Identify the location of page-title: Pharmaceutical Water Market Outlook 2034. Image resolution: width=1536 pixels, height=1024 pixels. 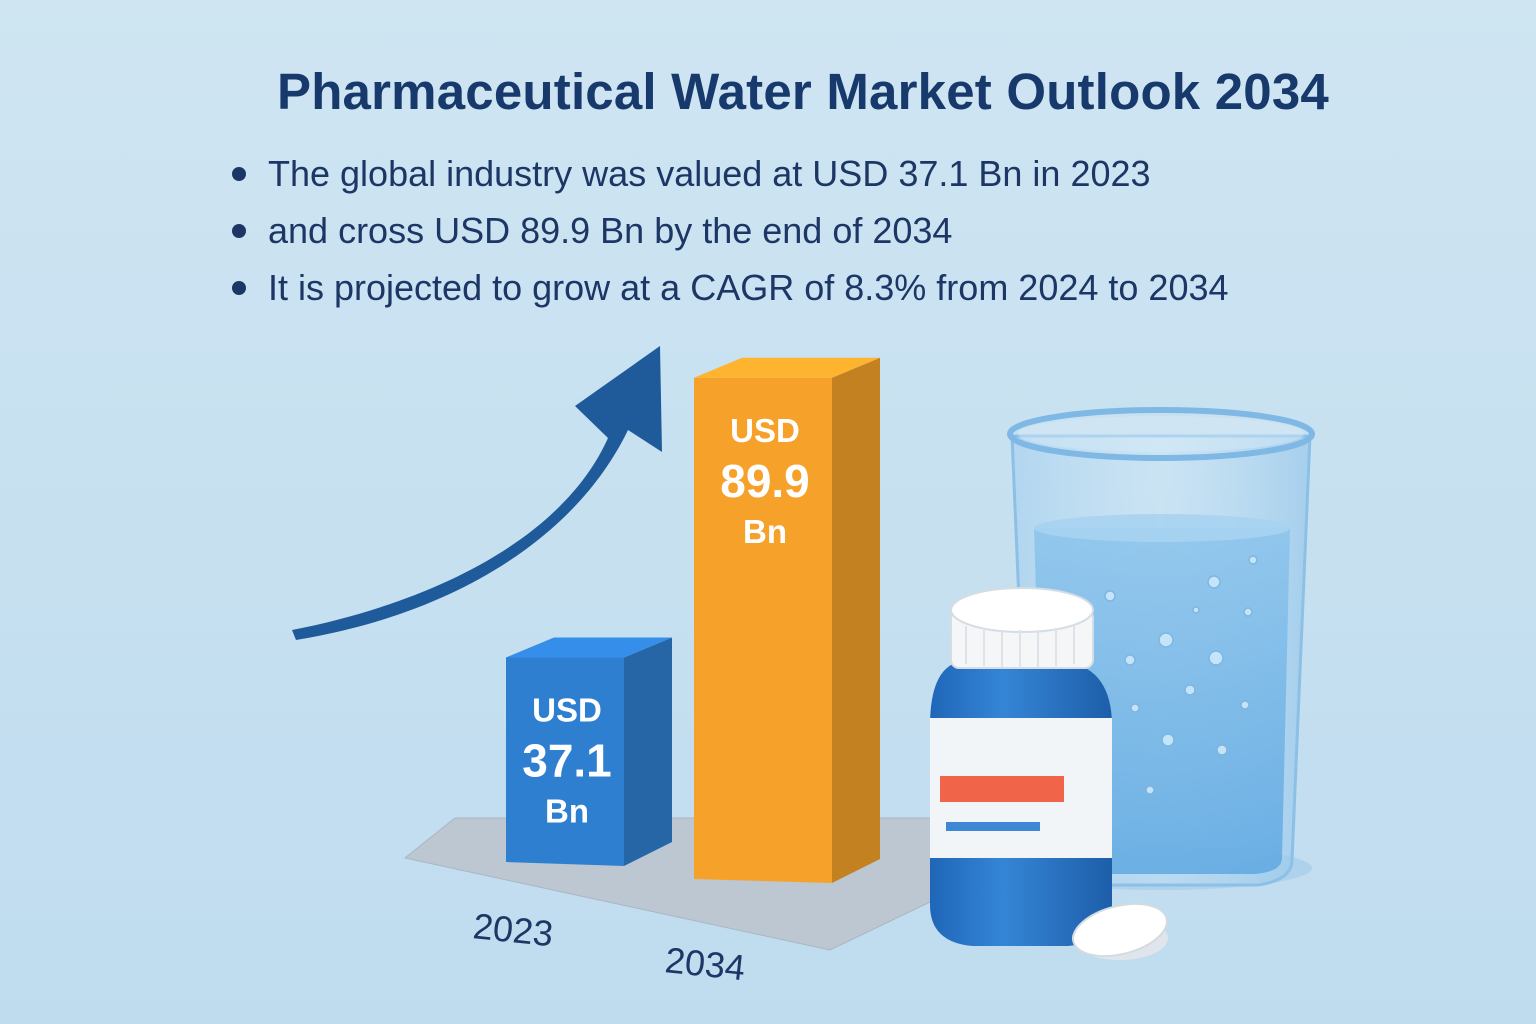
(802, 91).